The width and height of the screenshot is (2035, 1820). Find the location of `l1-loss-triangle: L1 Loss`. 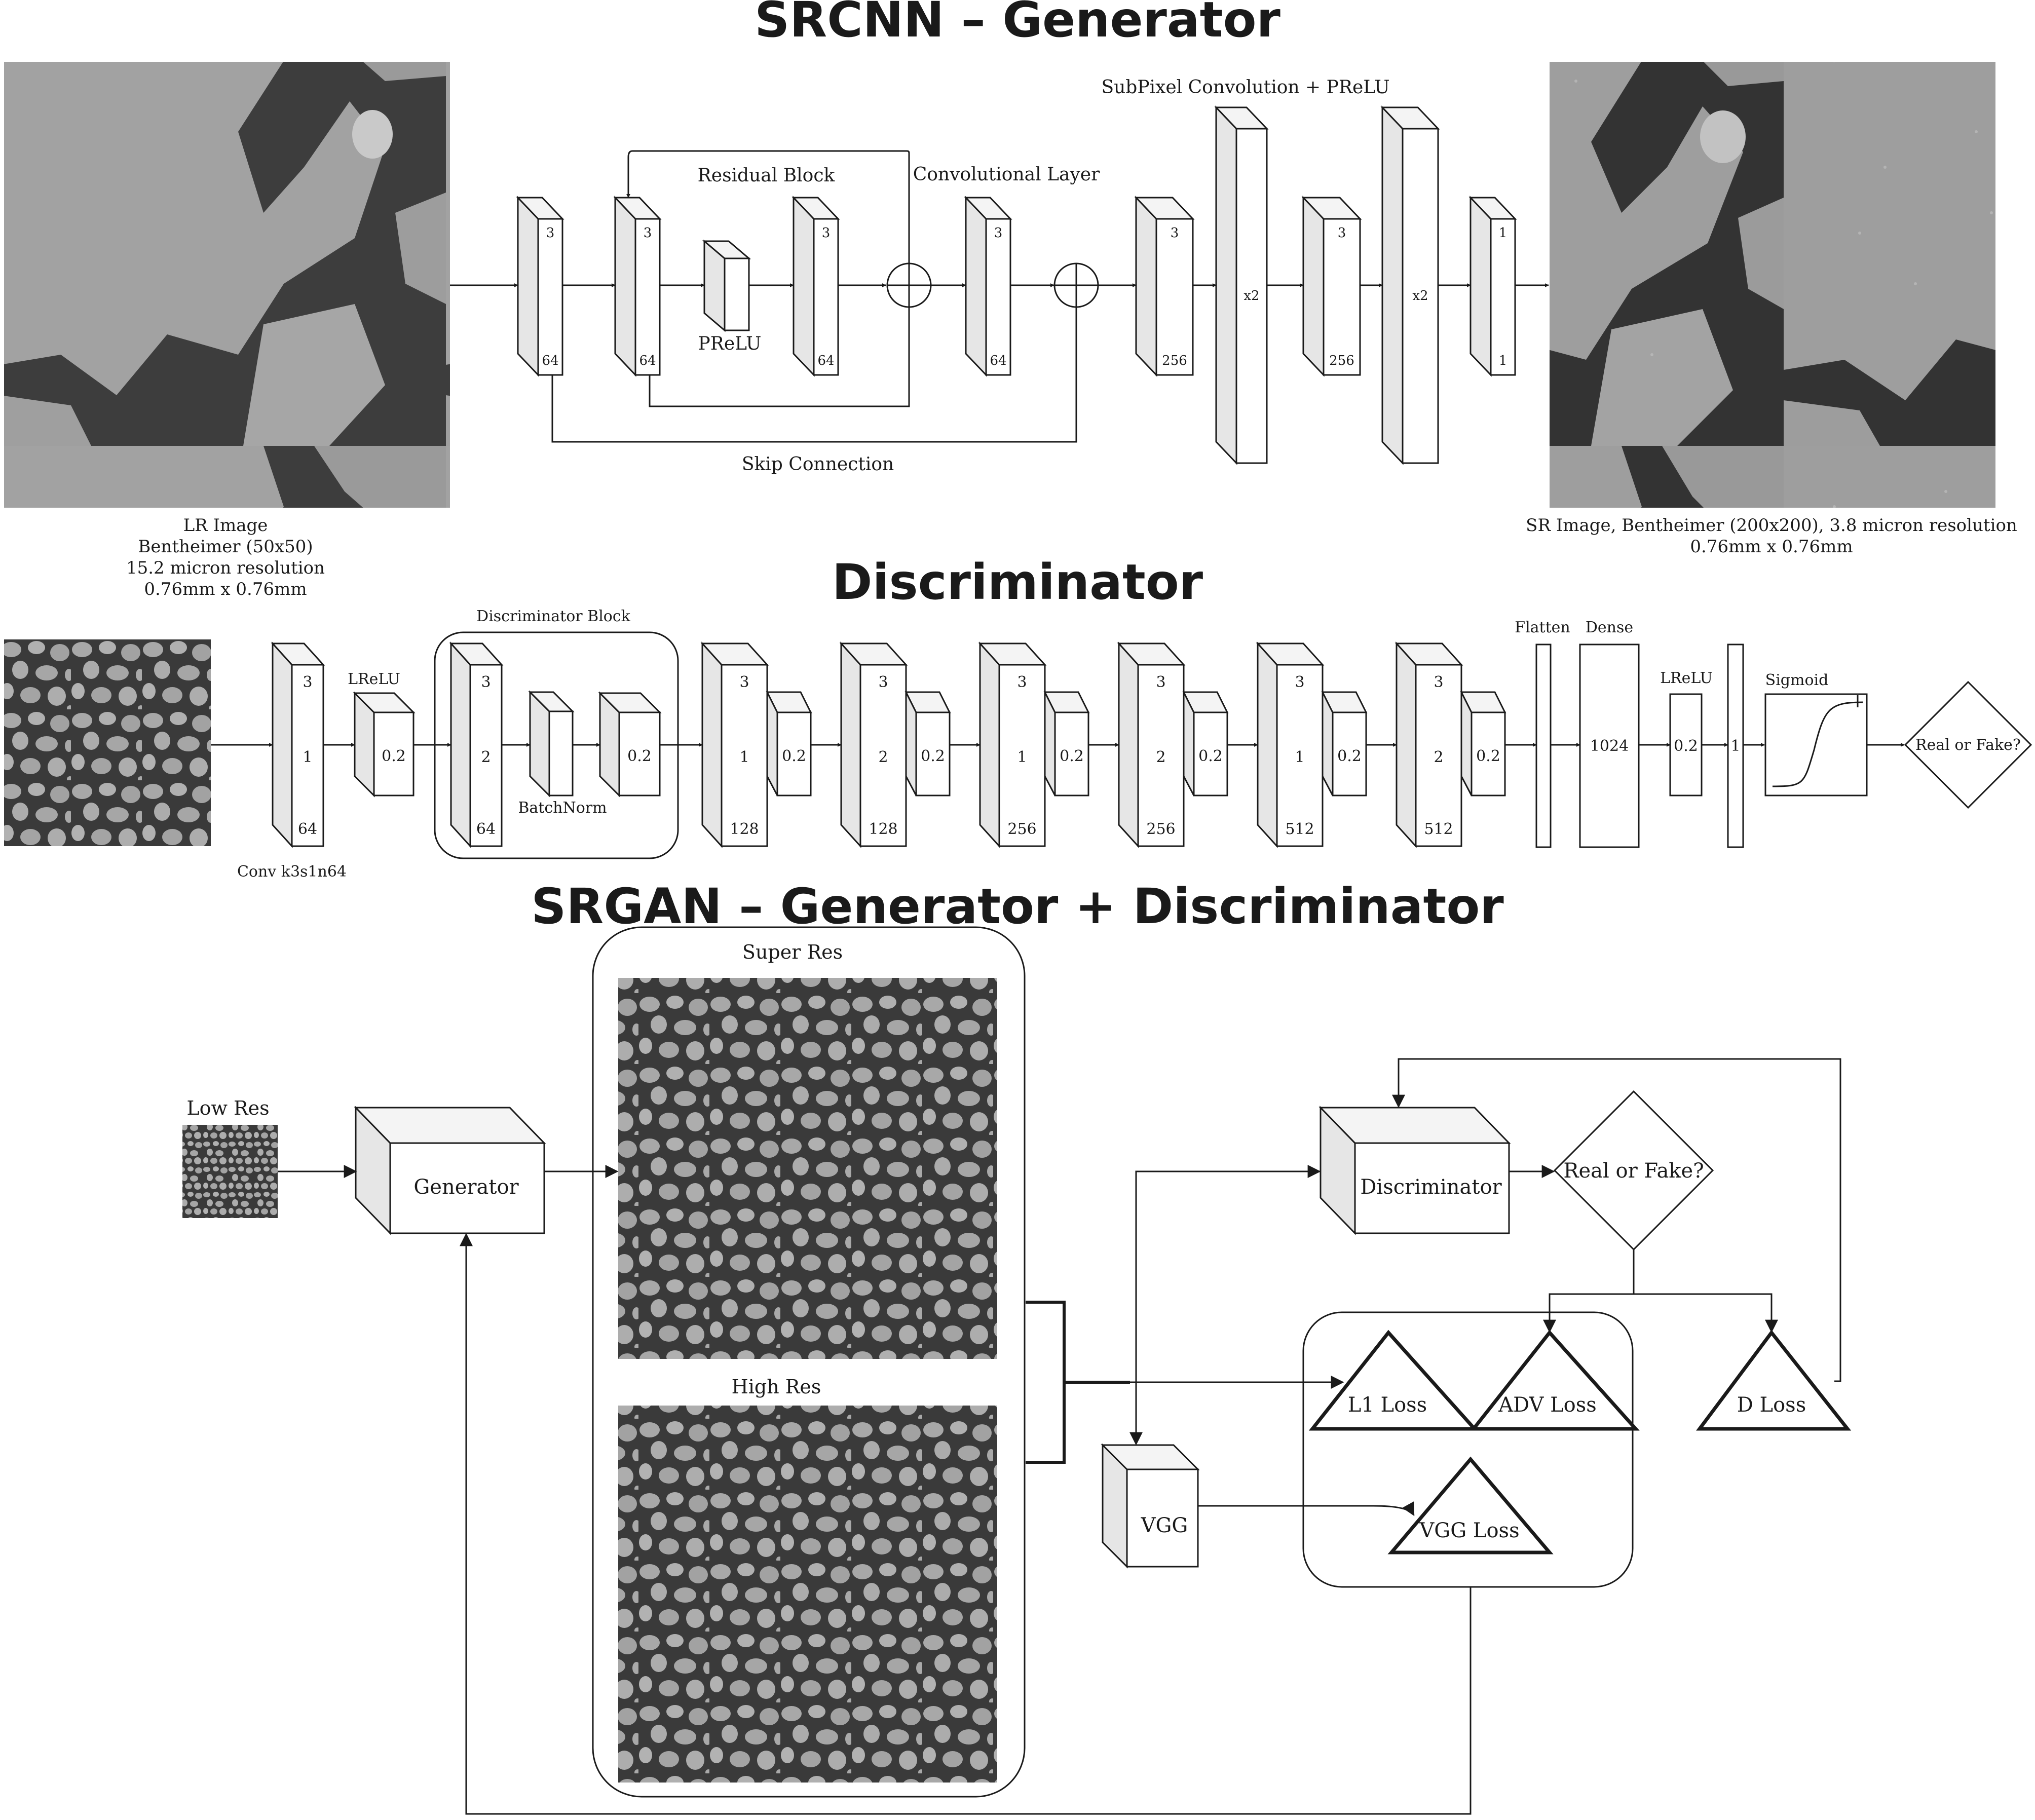

l1-loss-triangle: L1 Loss is located at coordinates (1394, 1380).